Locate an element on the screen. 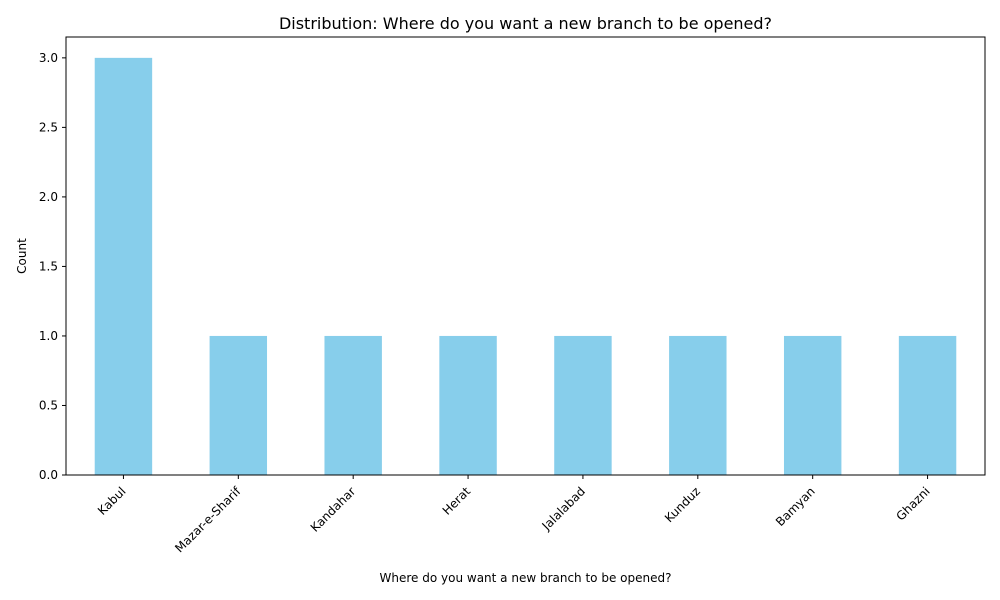 This screenshot has width=1000, height=600. bar-mazar-e-sharif is located at coordinates (238, 405).